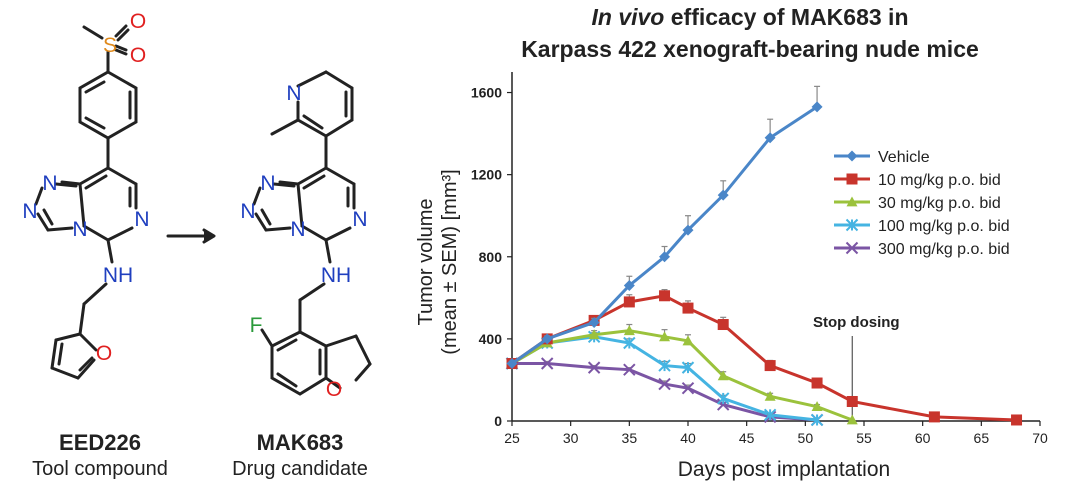 Image resolution: width=1080 pixels, height=488 pixels. What do you see at coordinates (491, 339) in the screenshot?
I see `y-tick-label: 400` at bounding box center [491, 339].